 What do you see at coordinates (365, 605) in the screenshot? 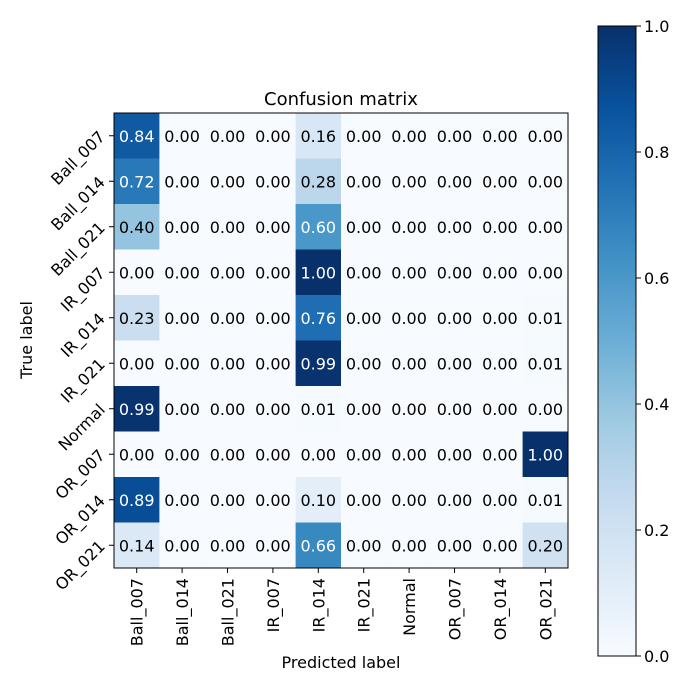
I see `x-tick-label: IR_021` at bounding box center [365, 605].